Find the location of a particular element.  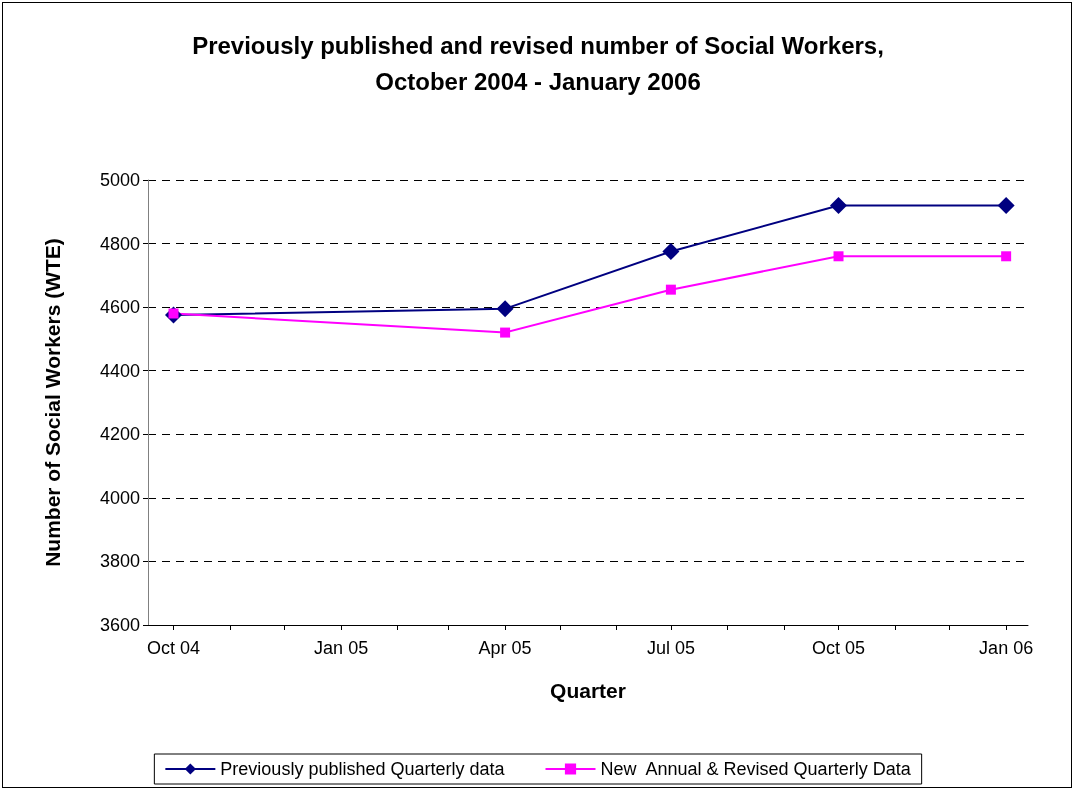

y-tick-label: 4600 is located at coordinates (119, 307).